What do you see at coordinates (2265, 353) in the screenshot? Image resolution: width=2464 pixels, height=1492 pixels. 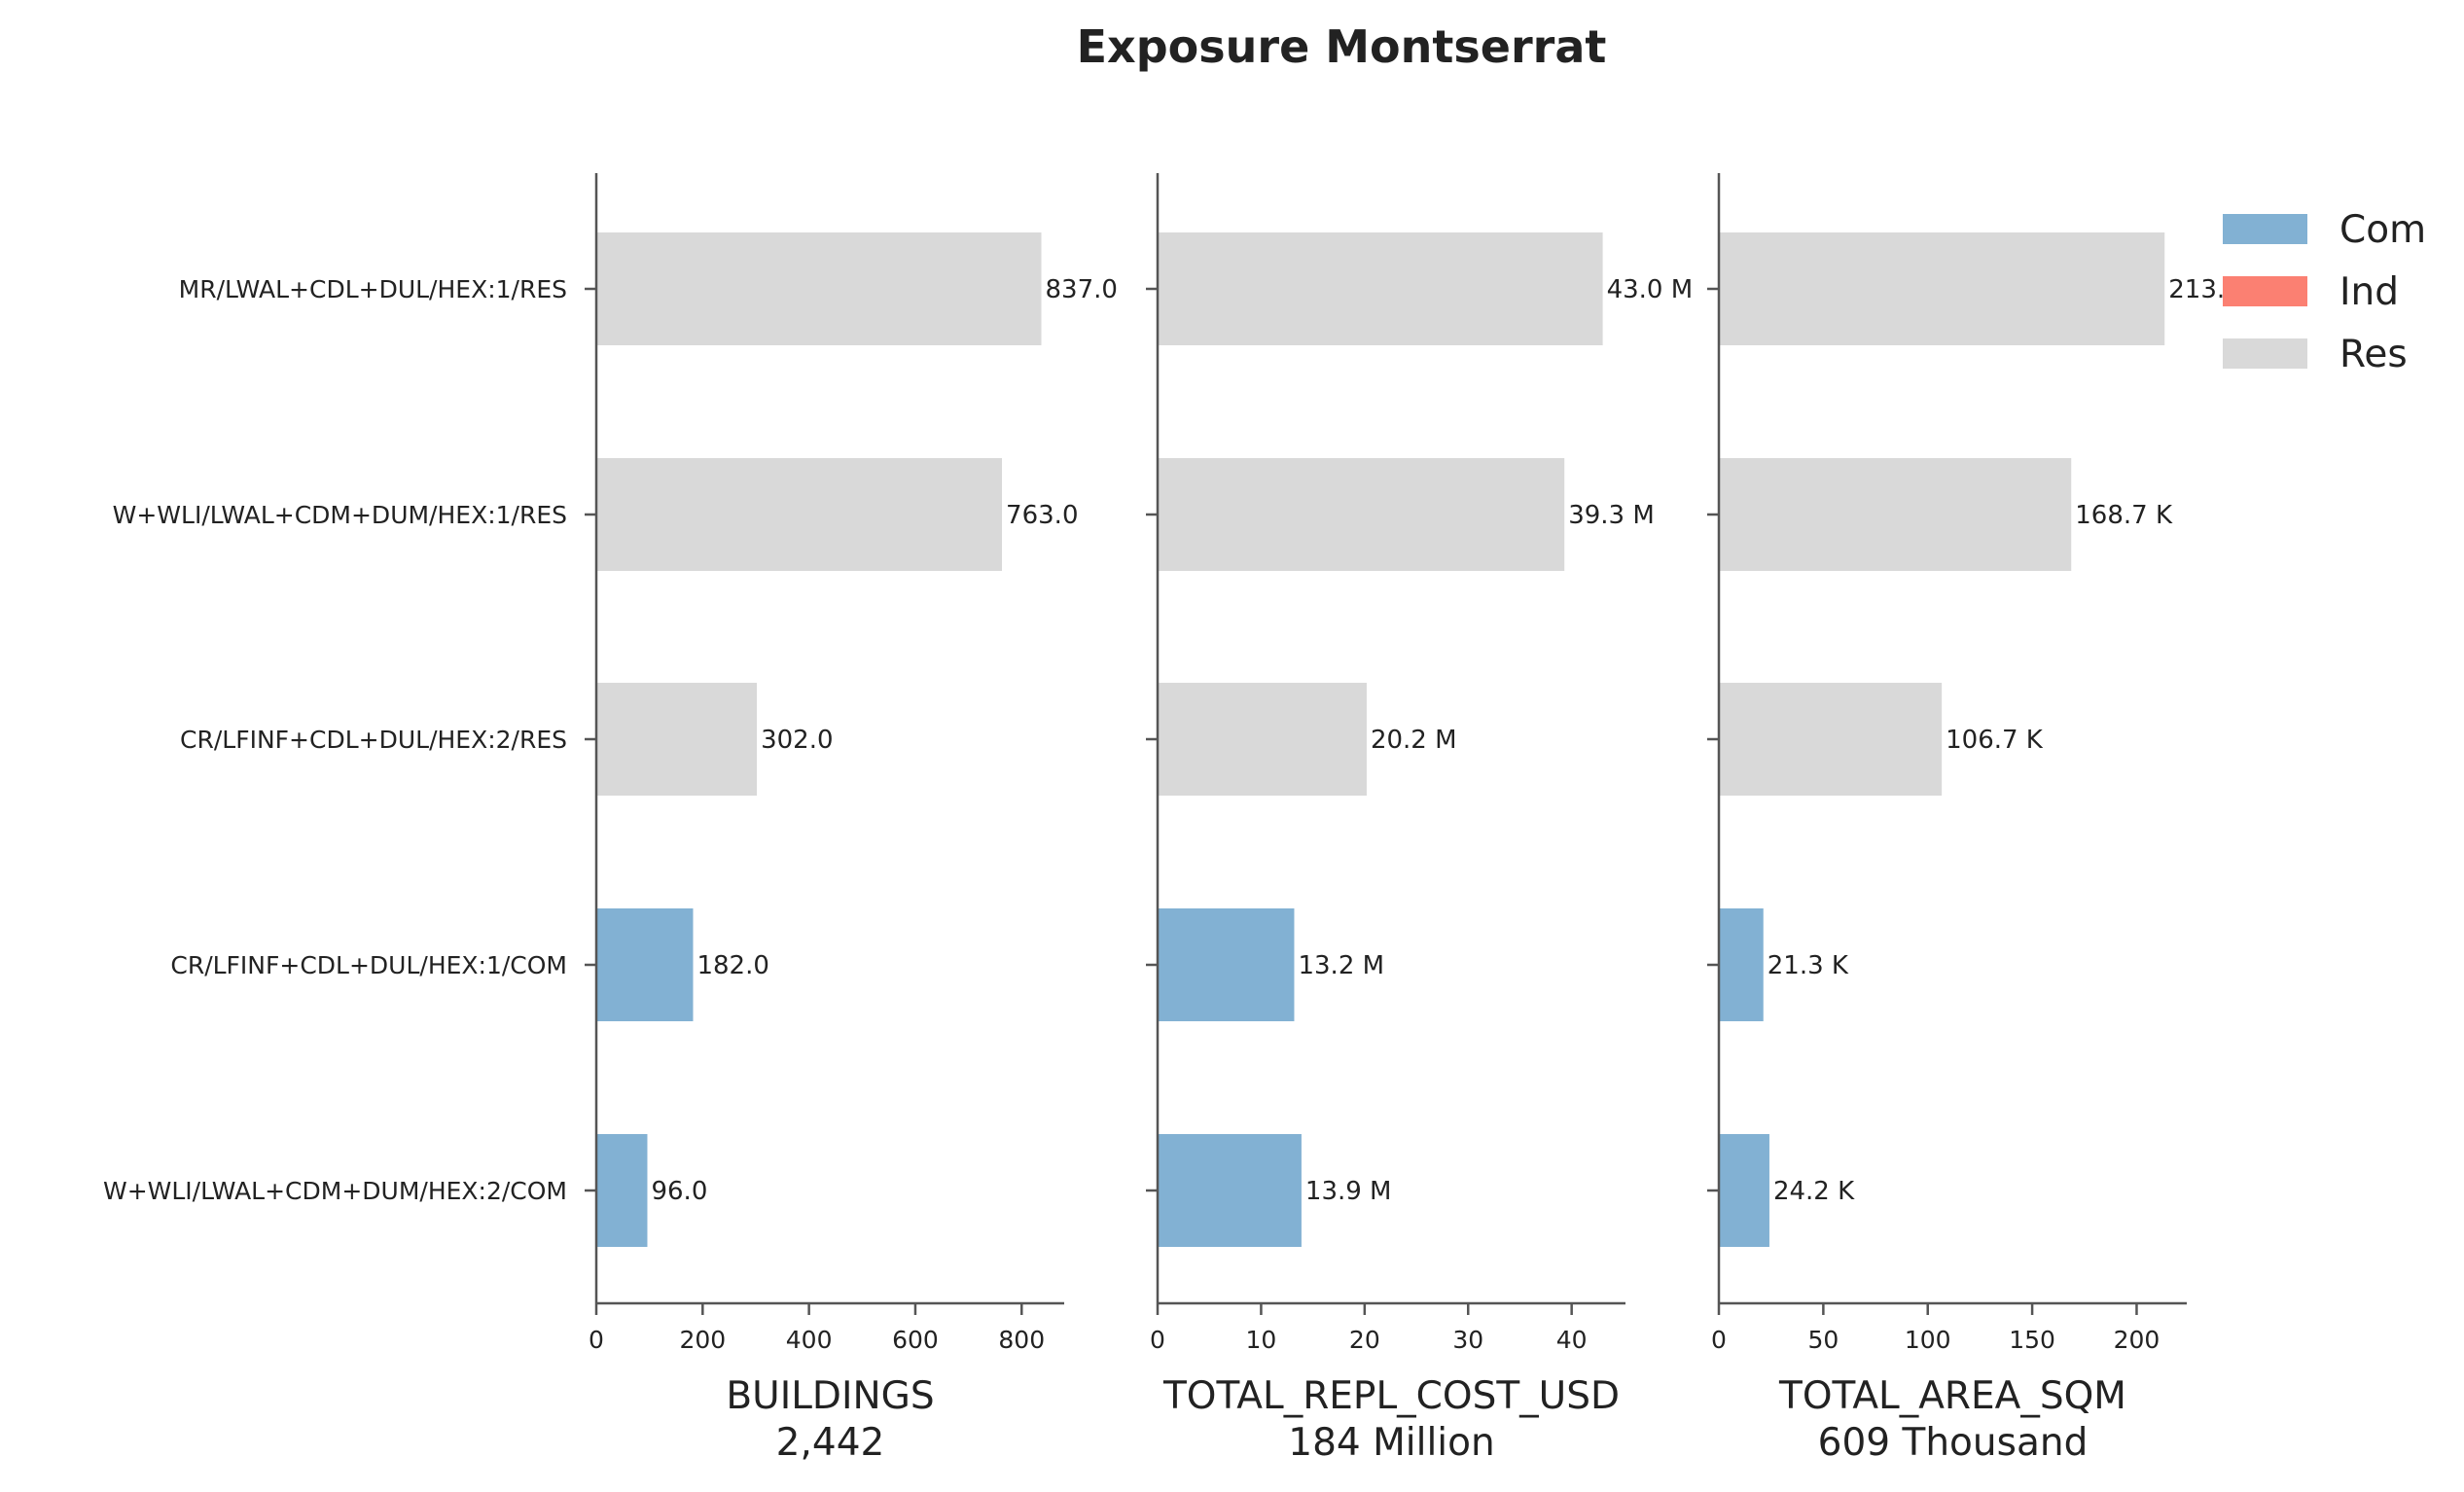 I see `legend-swatch-res` at bounding box center [2265, 353].